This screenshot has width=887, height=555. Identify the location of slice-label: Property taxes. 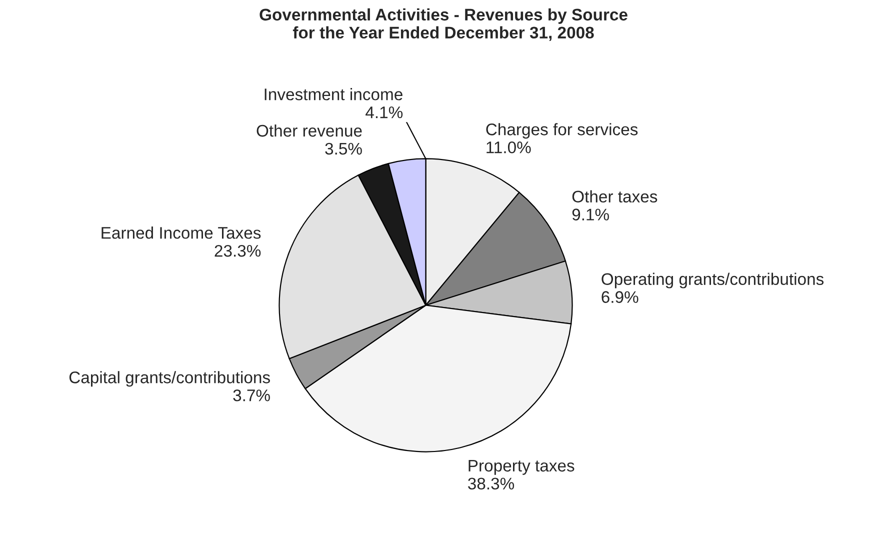
(521, 467).